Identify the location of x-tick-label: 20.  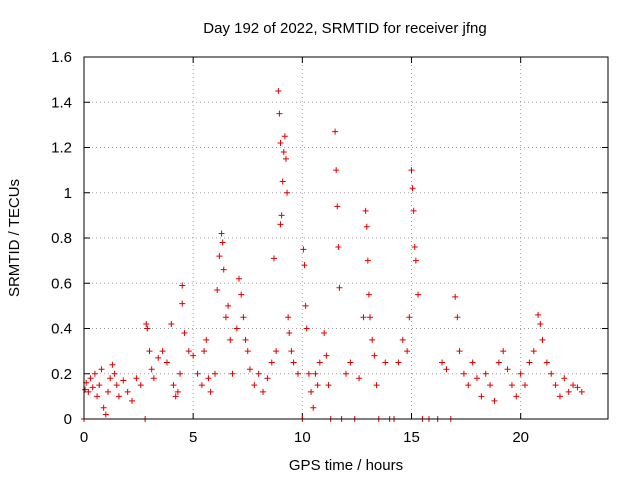
(520, 437).